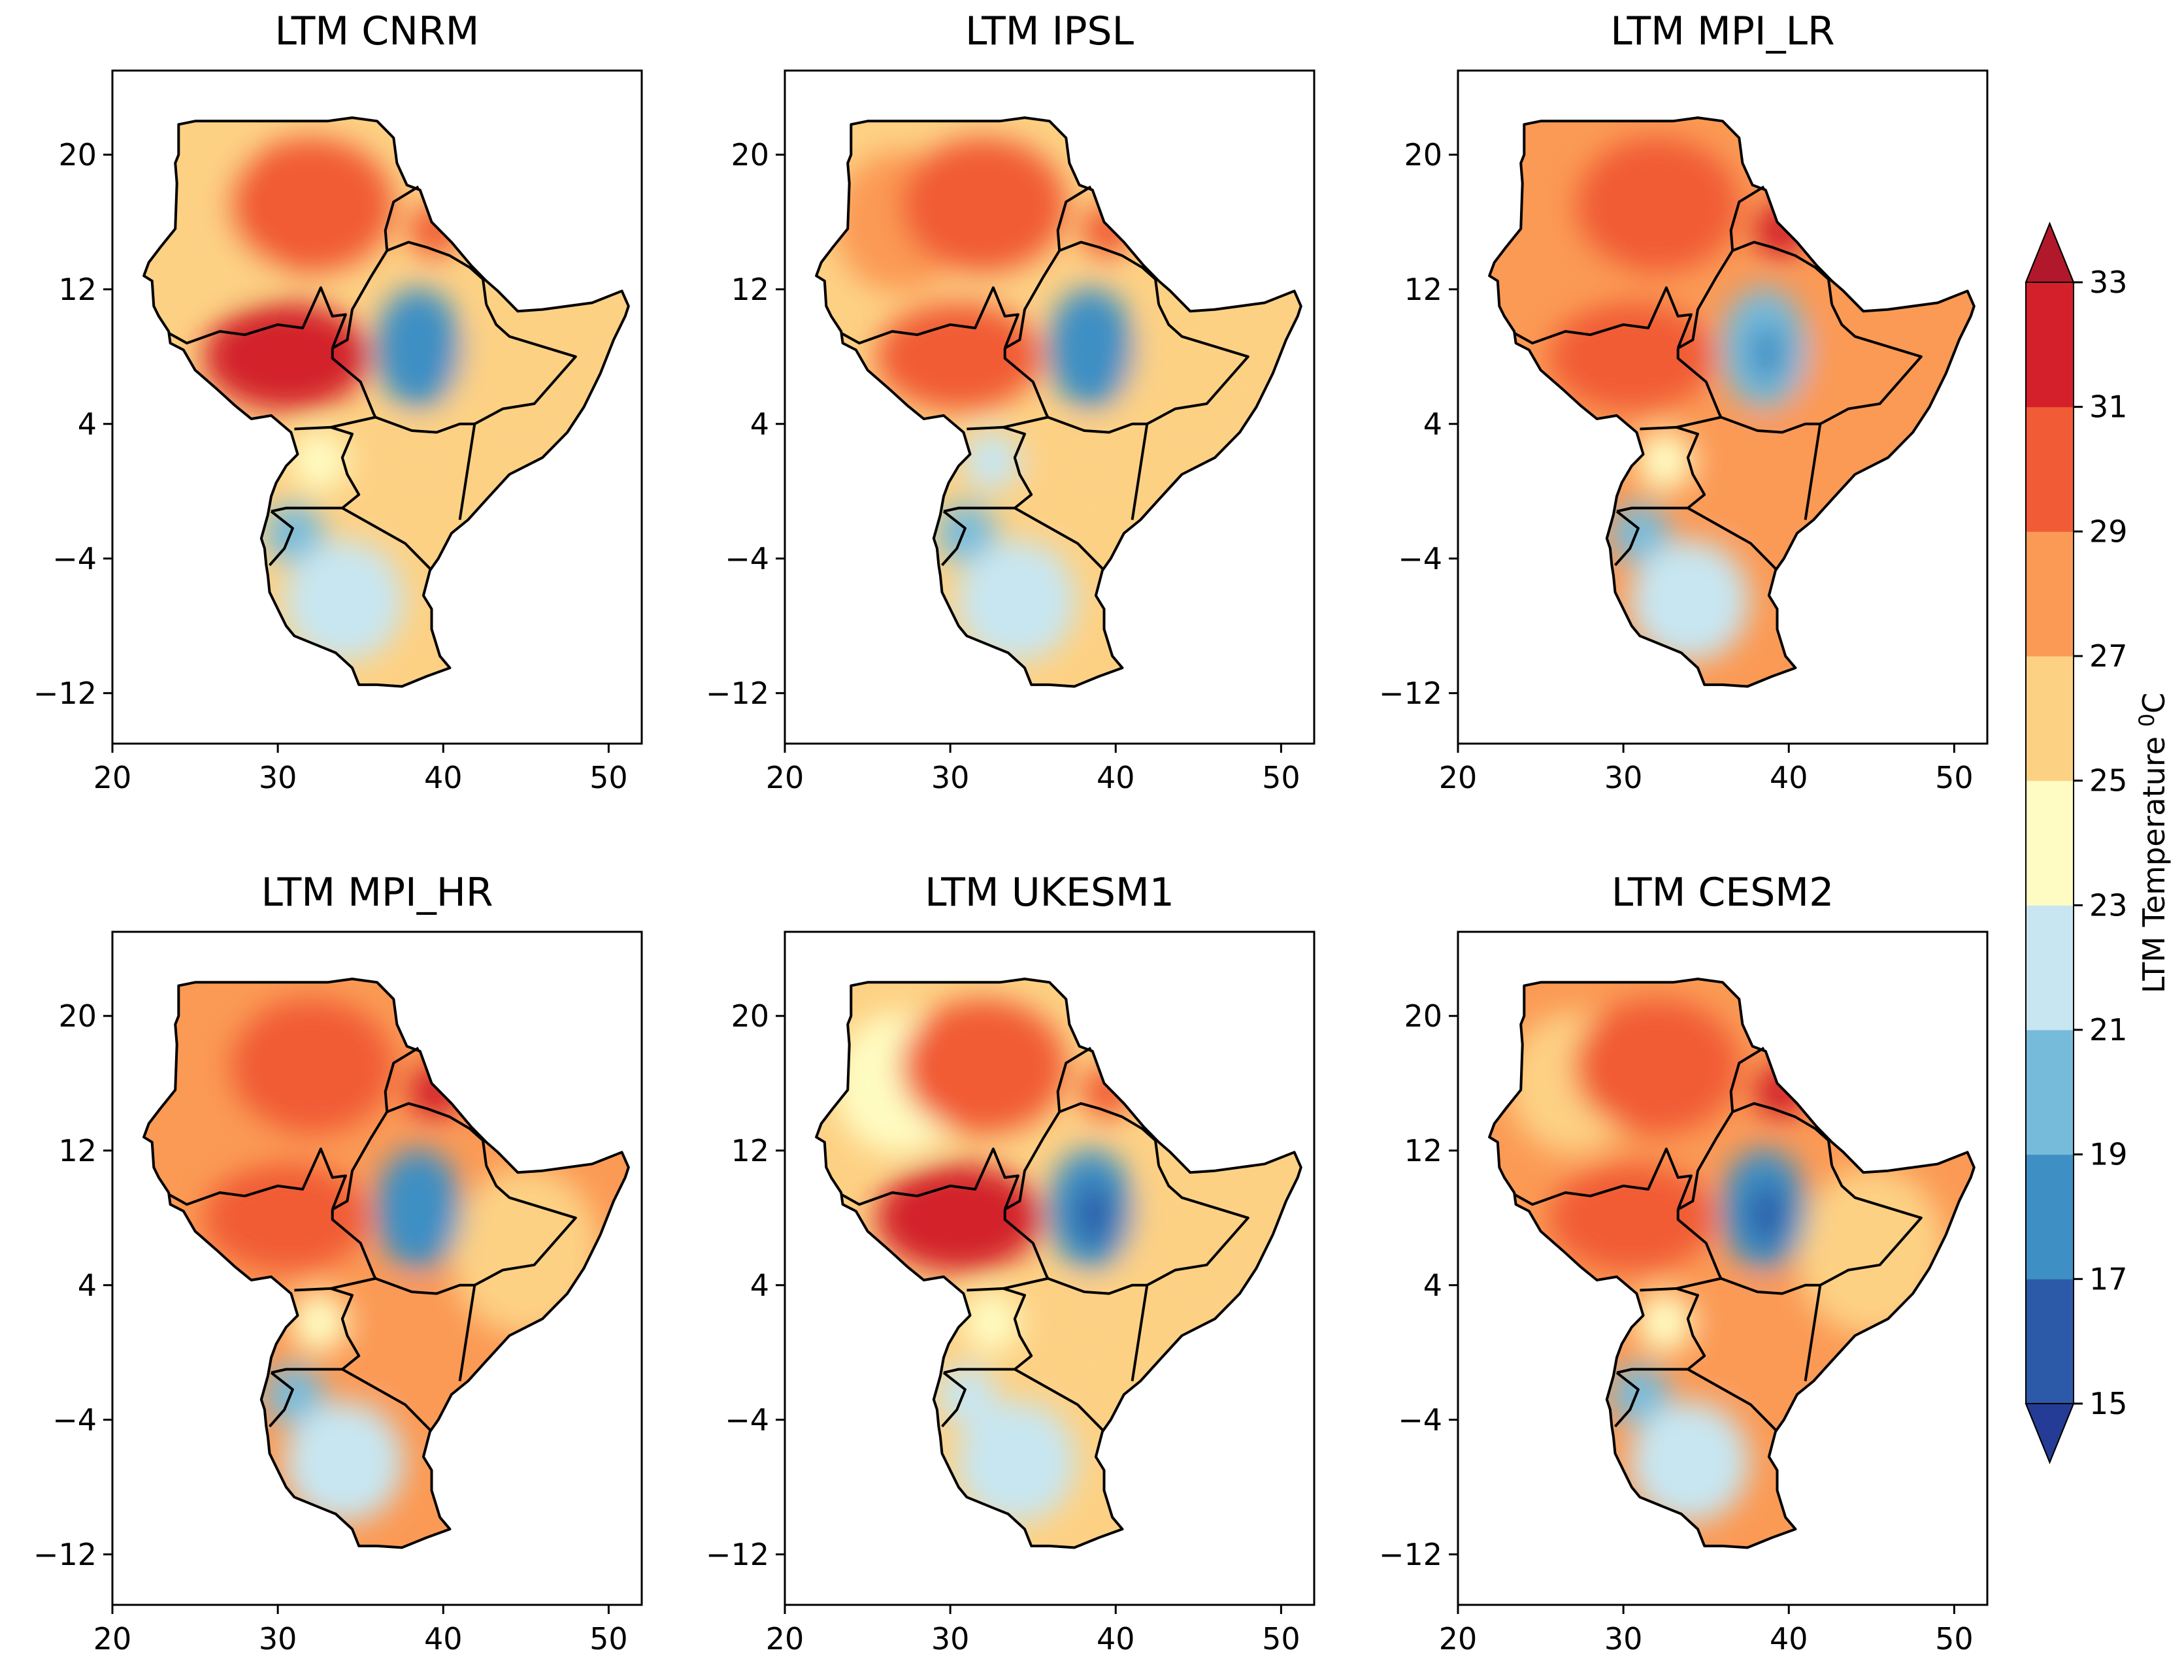 This screenshot has height=1680, width=2184. I want to click on field-kenya, so click(1764, 1335).